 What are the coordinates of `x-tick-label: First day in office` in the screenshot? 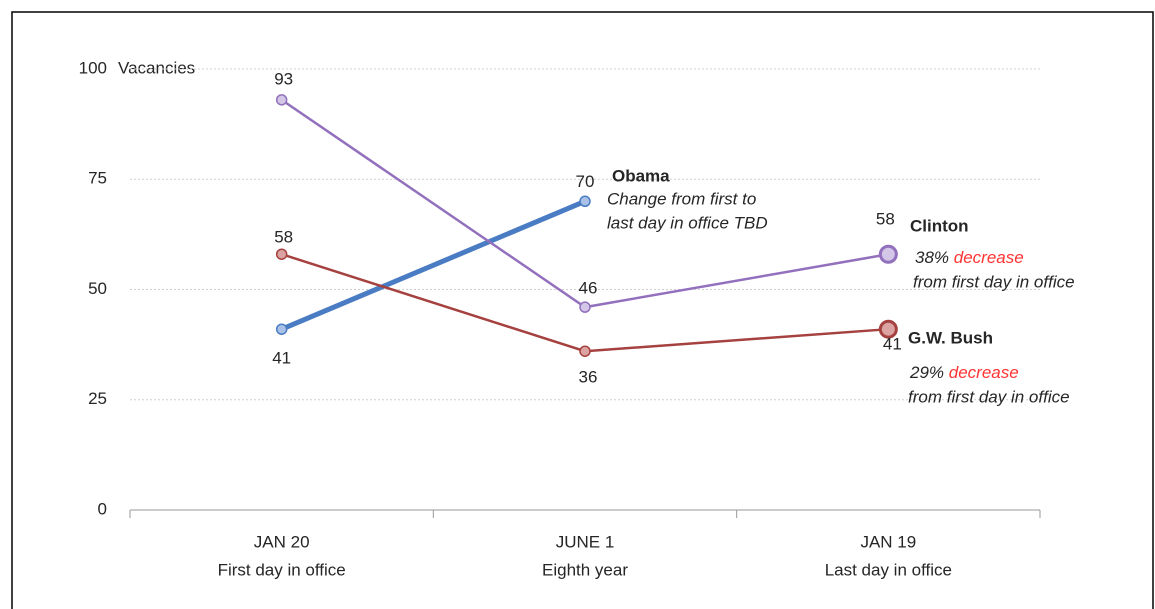 It's located at (282, 569).